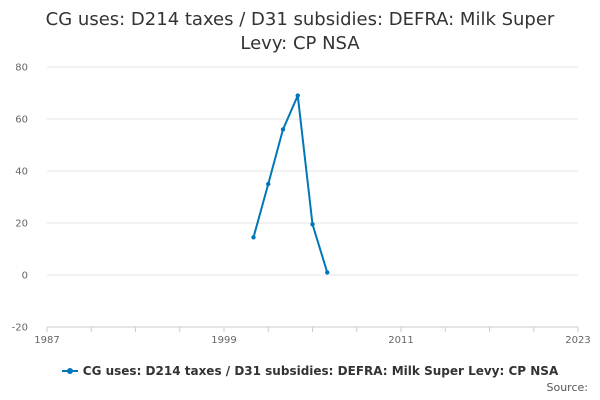 Image resolution: width=600 pixels, height=400 pixels. What do you see at coordinates (20, 328) in the screenshot?
I see `y-tick-label: -20` at bounding box center [20, 328].